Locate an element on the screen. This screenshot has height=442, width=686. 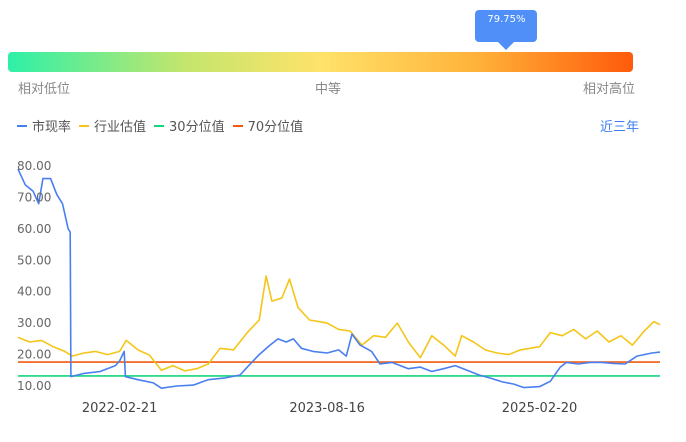
percentile-gradient-bar is located at coordinates (320, 62).